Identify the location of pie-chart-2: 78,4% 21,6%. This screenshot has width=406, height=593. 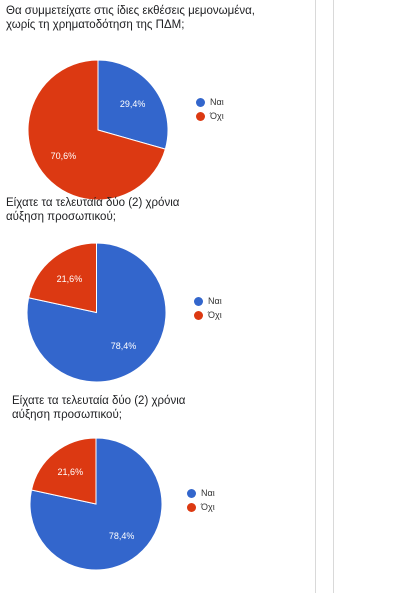
(96, 312).